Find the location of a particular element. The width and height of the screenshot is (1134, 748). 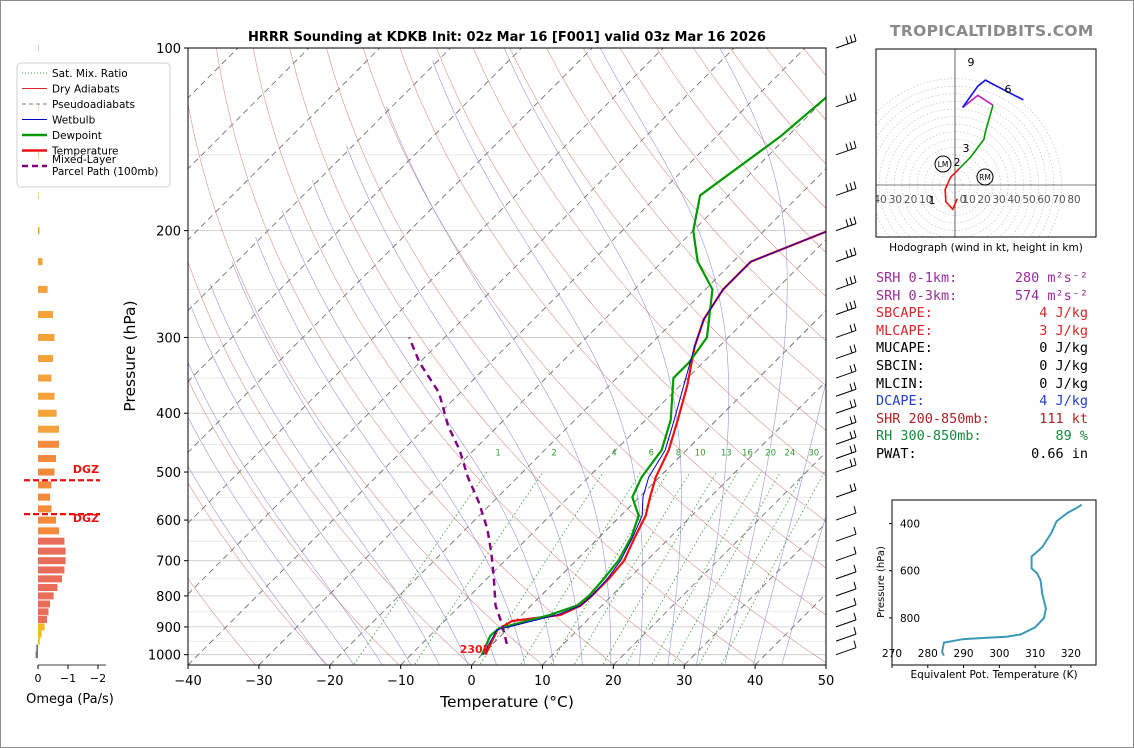

legend-label: Mixed-Layer is located at coordinates (84, 160).